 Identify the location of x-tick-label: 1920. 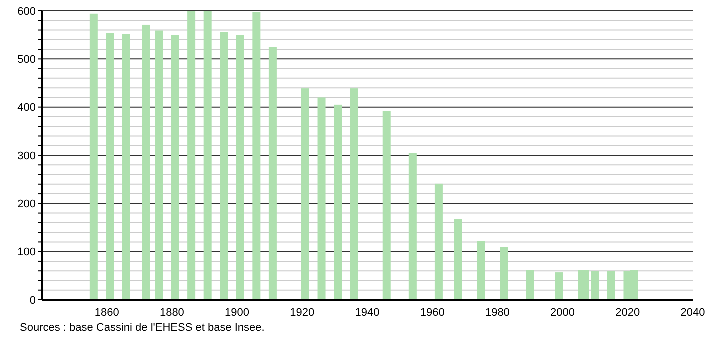
(302, 312).